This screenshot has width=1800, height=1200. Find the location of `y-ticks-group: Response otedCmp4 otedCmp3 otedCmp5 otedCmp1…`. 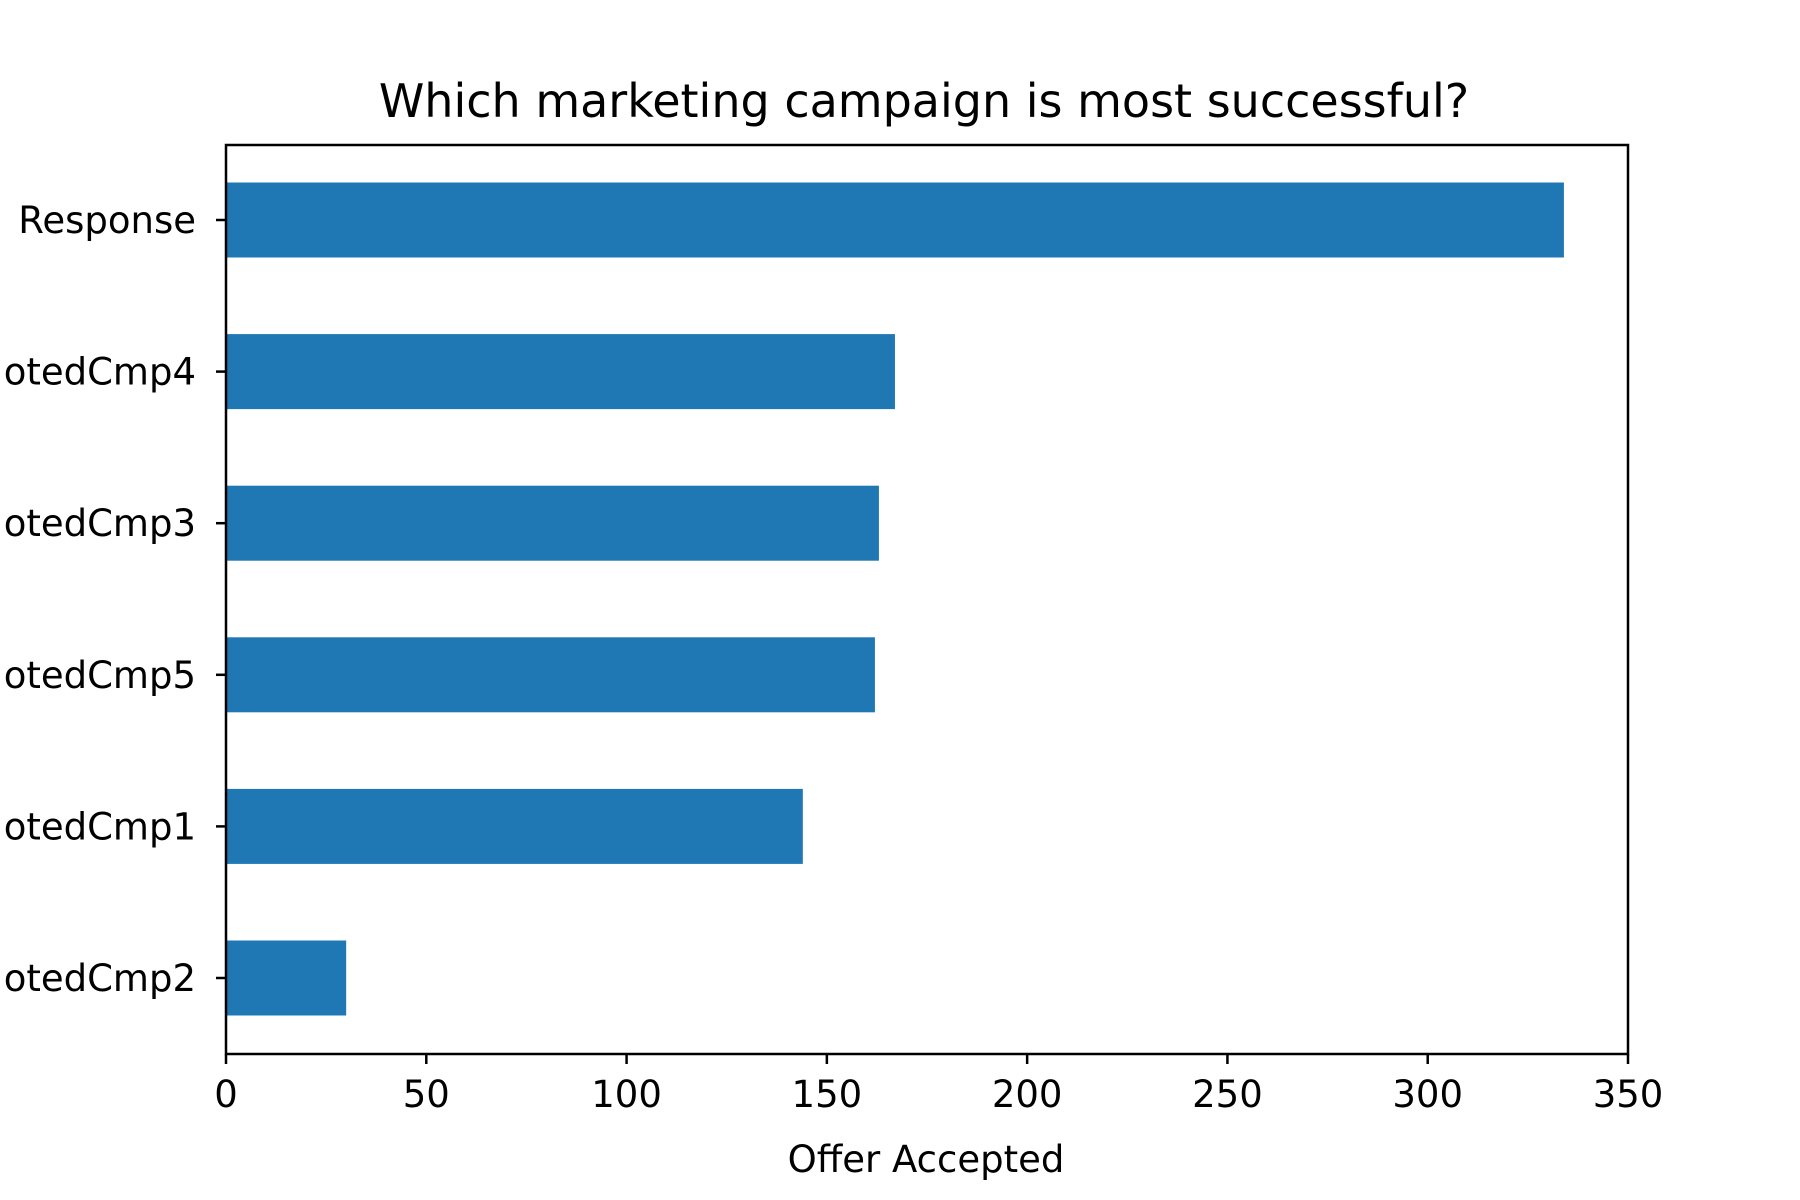

y-ticks-group: Response otedCmp4 otedCmp3 otedCmp5 otedCmp1… is located at coordinates (115, 599).